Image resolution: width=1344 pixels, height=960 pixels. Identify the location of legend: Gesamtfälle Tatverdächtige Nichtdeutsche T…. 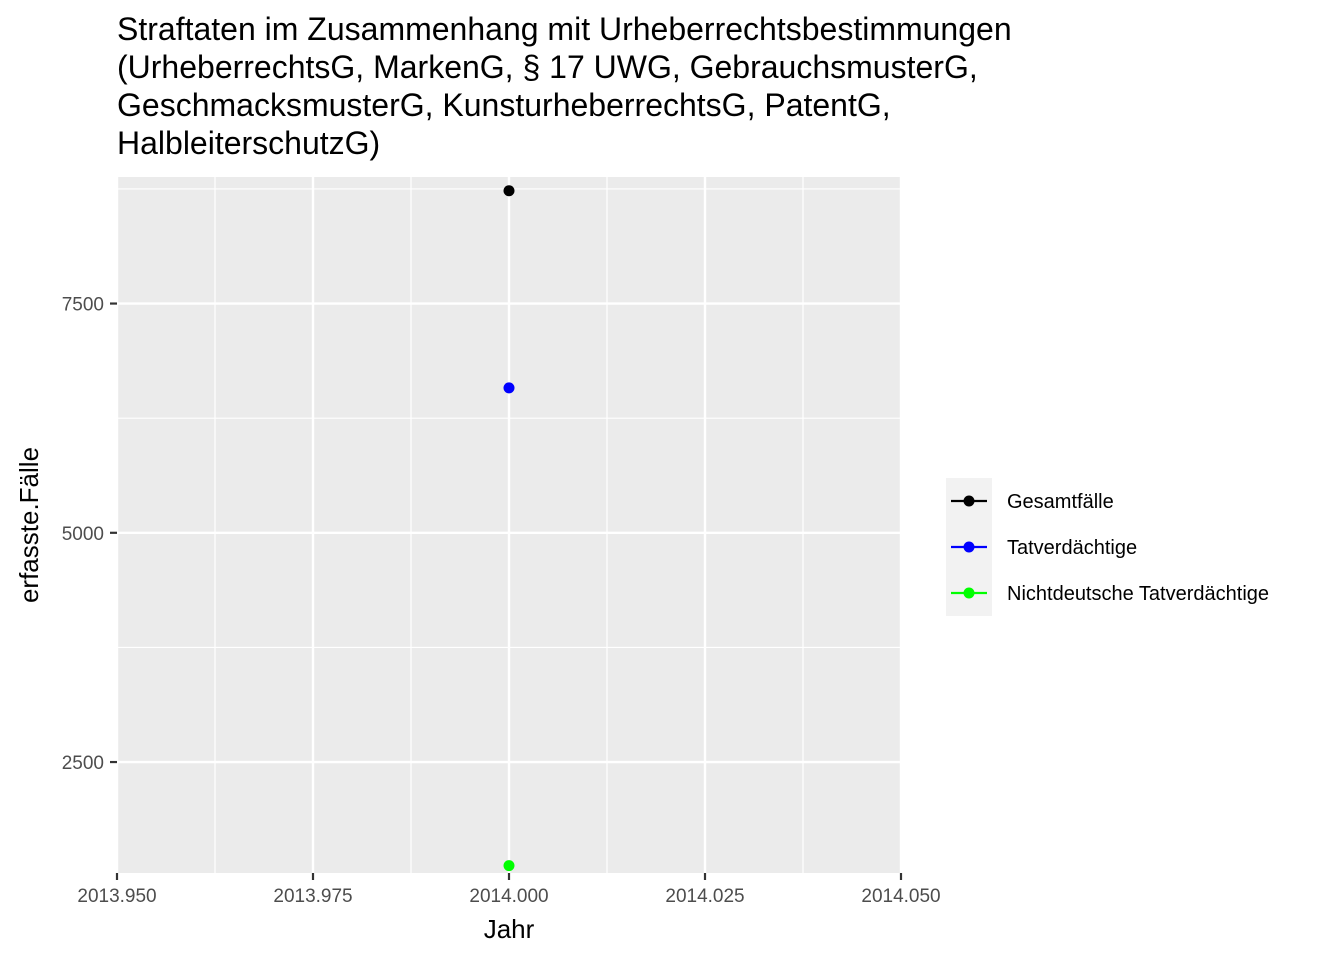
(1107, 547).